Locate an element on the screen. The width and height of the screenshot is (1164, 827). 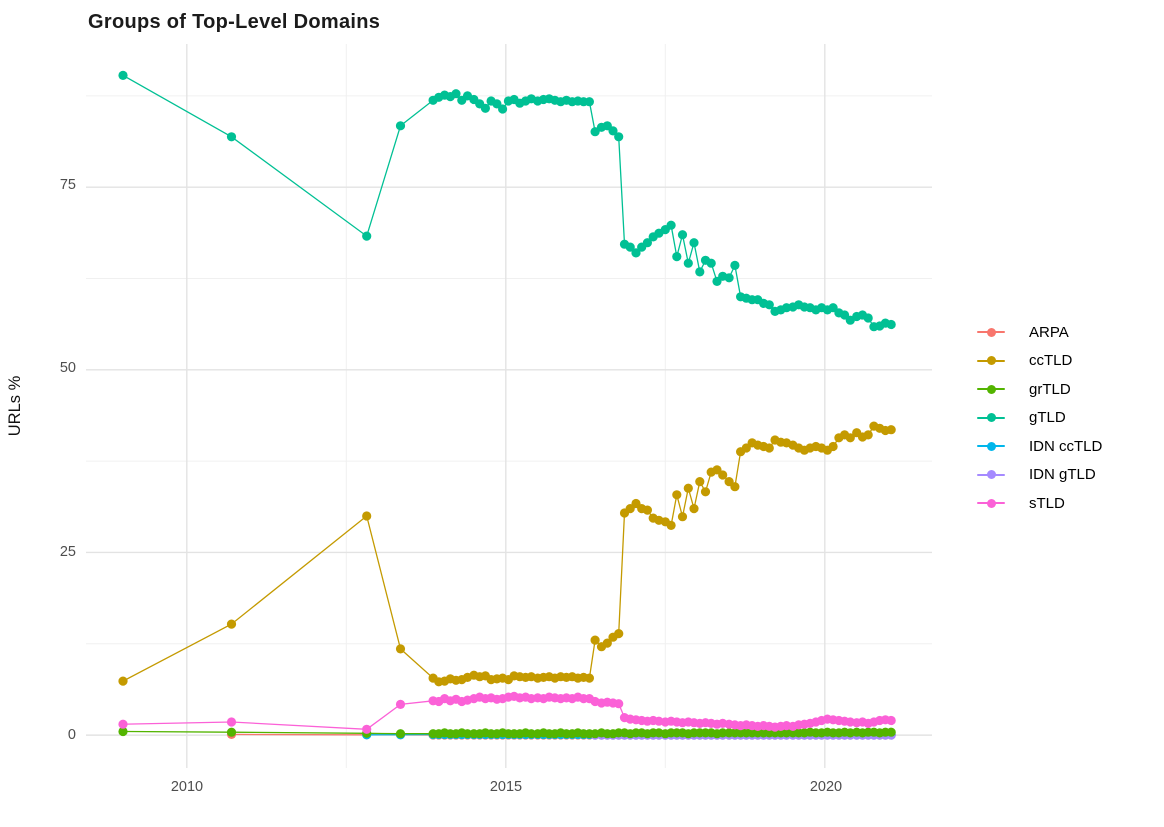
legend-item-idn-gtld: IDN gTLD is located at coordinates (1039, 475).